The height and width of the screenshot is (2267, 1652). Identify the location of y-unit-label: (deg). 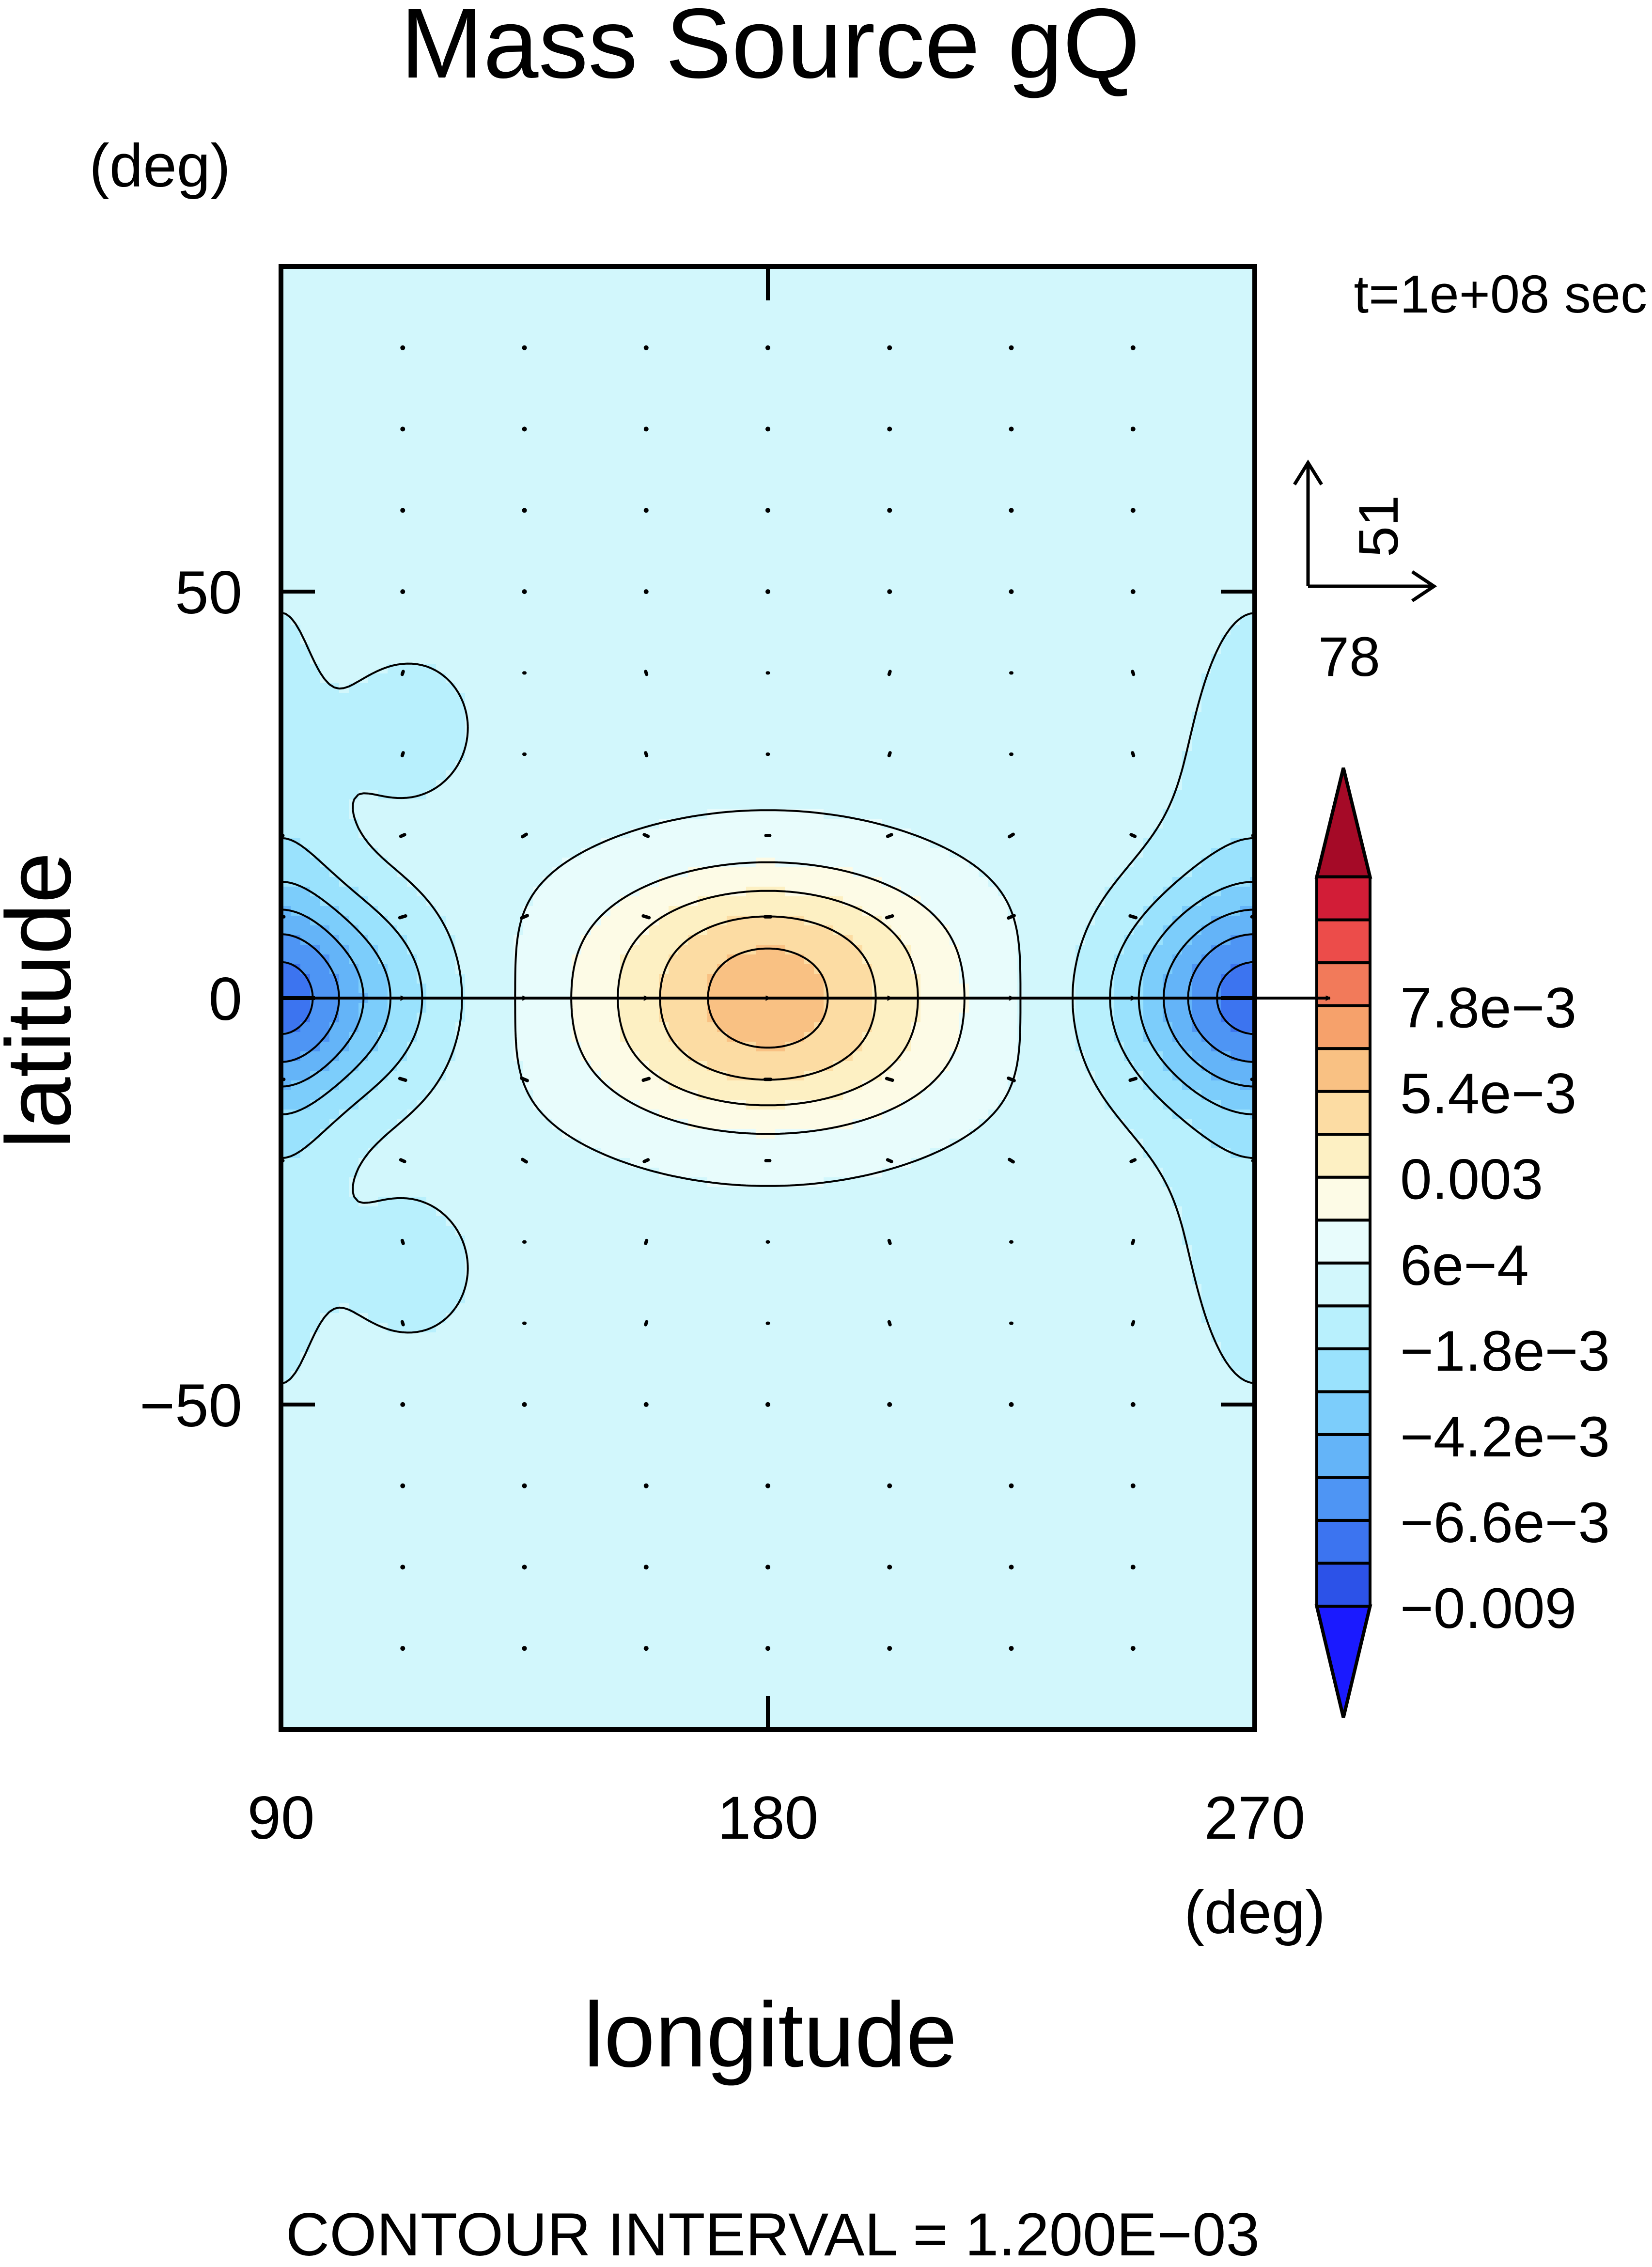
(160, 166).